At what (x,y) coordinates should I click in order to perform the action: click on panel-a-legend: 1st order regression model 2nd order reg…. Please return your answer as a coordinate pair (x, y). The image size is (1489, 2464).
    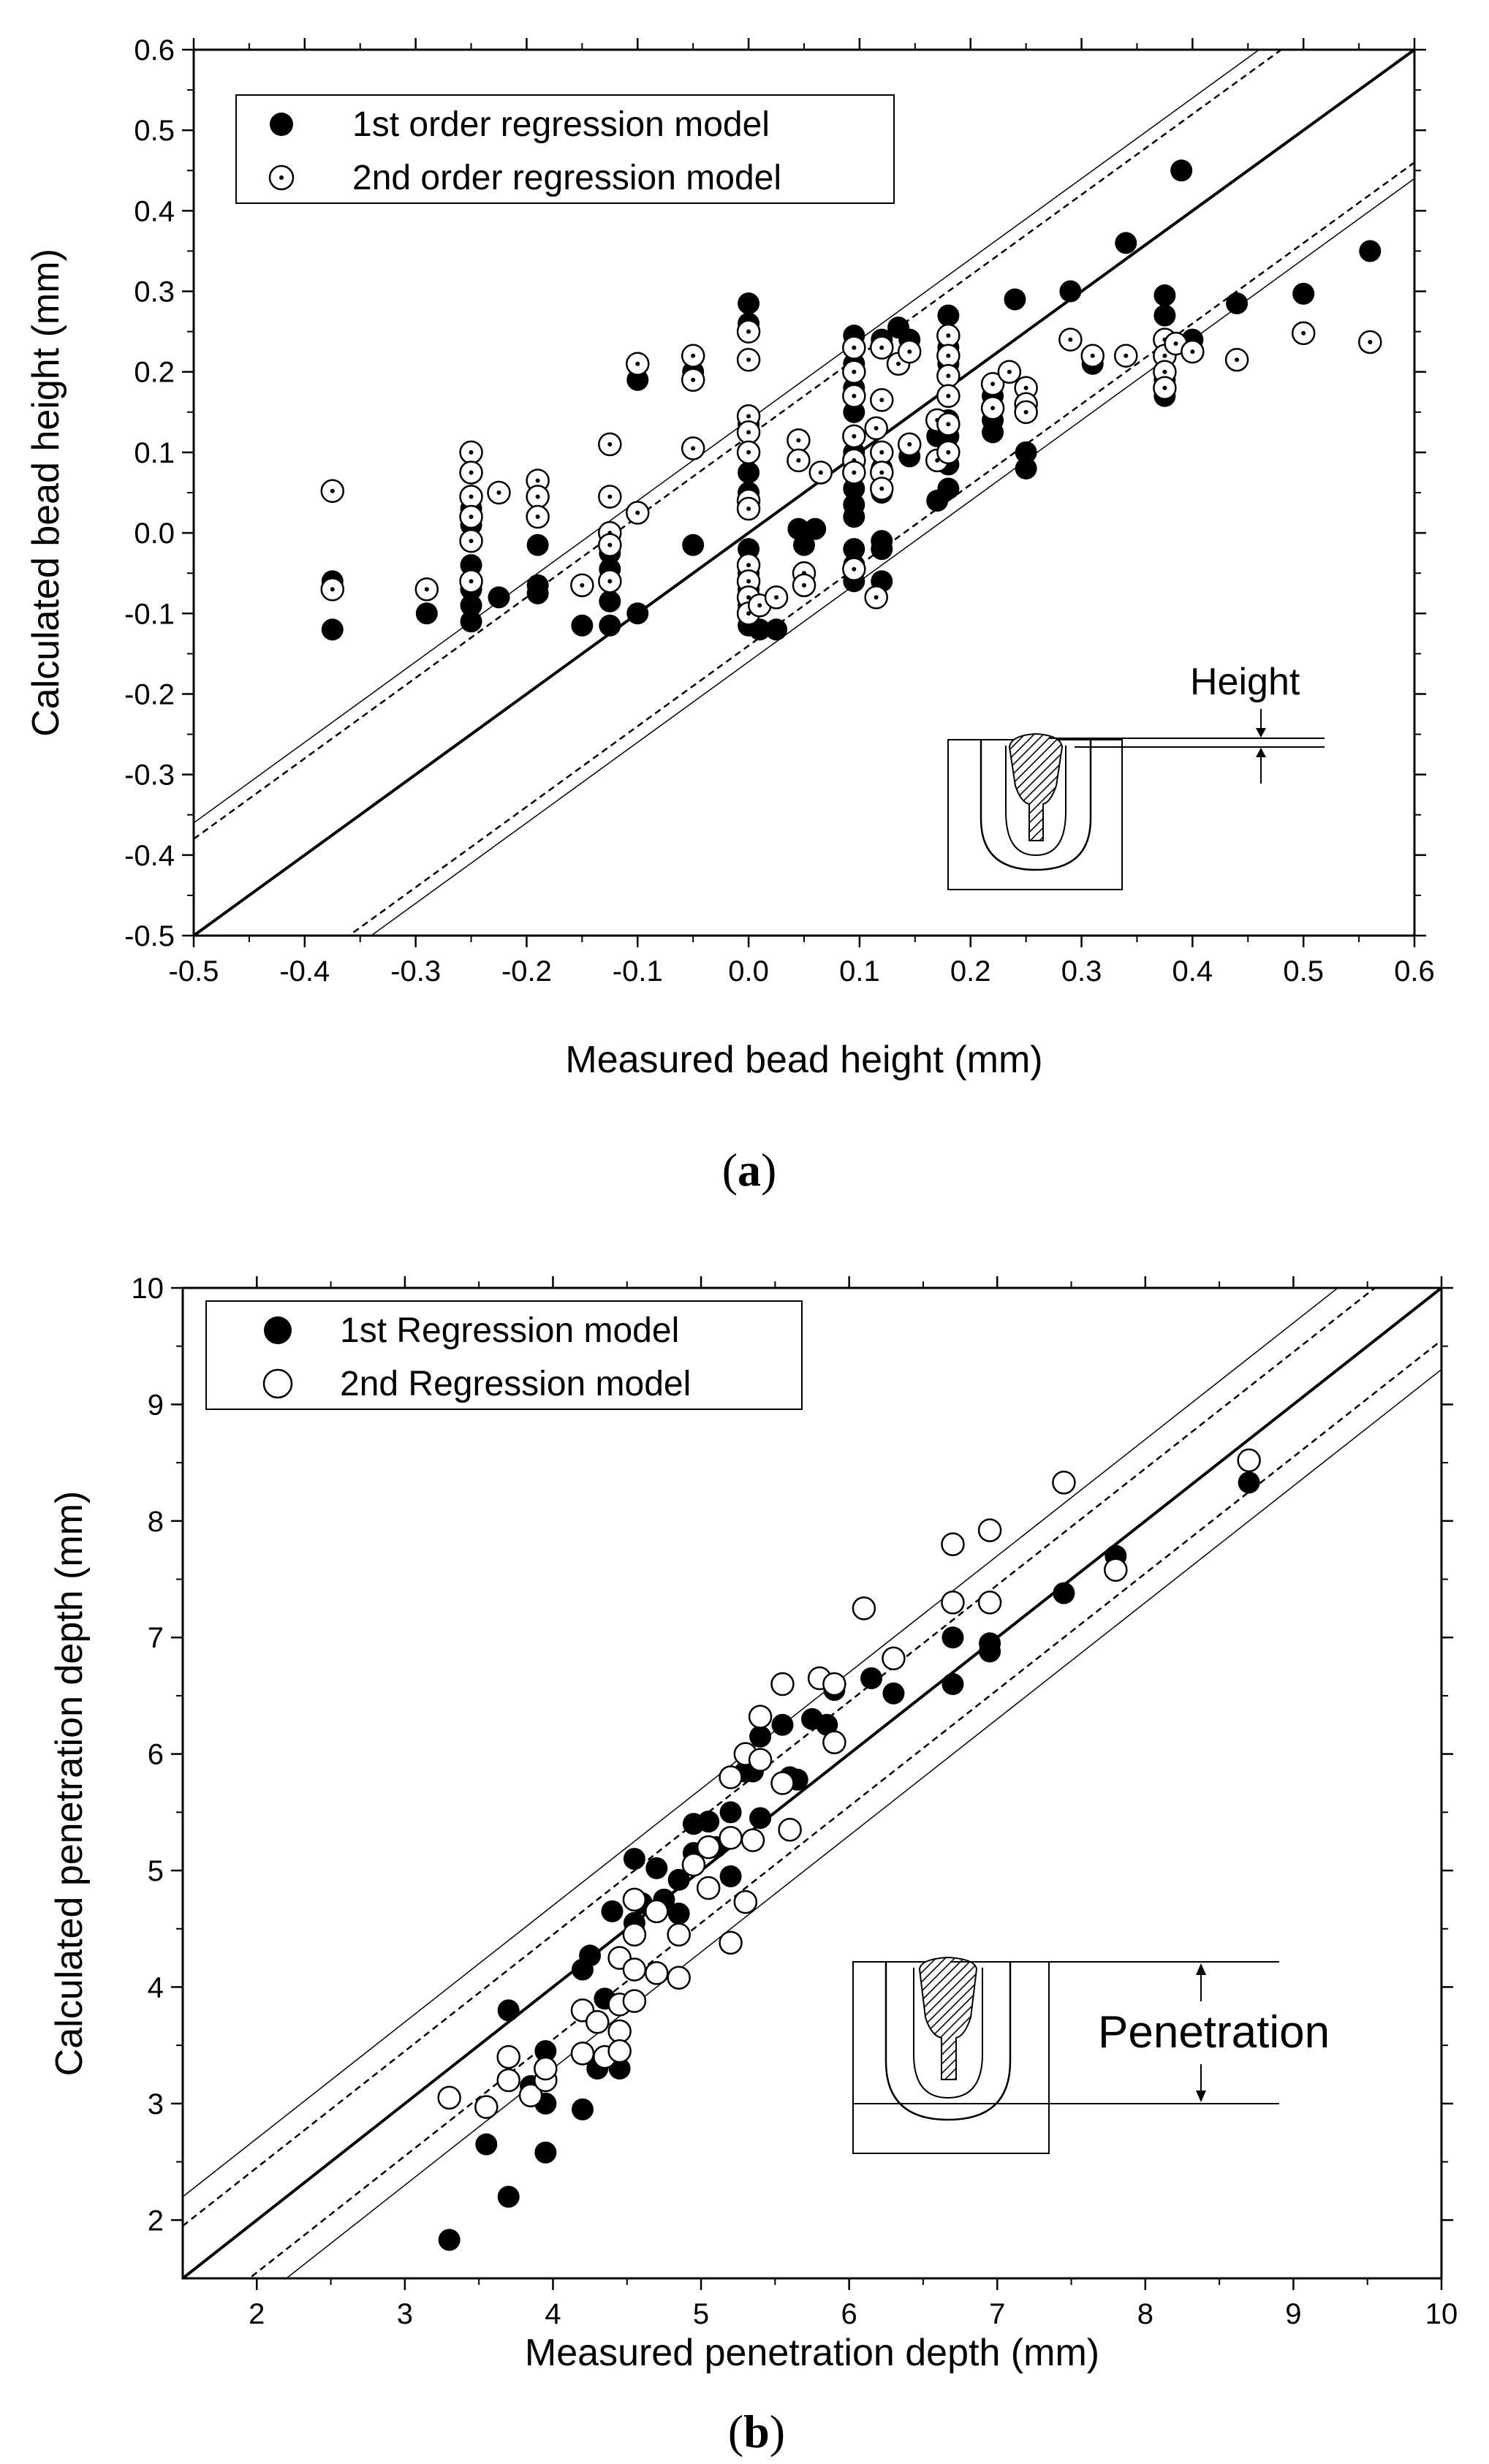
    Looking at the image, I should click on (565, 149).